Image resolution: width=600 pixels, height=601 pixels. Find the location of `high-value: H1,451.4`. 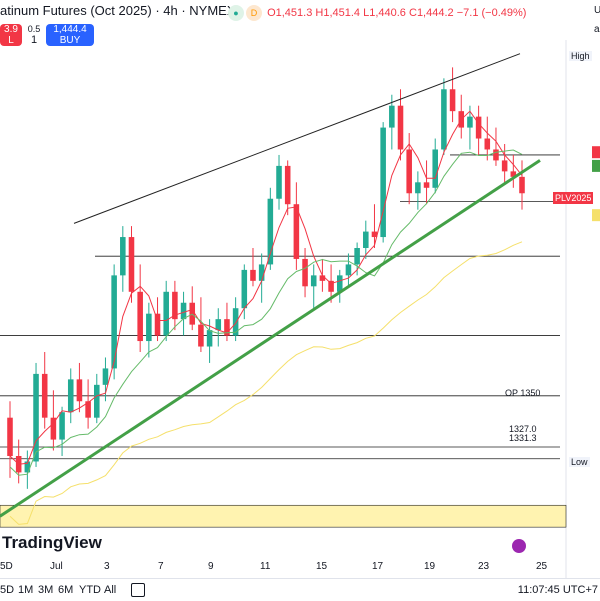

high-value: H1,451.4 is located at coordinates (338, 12).